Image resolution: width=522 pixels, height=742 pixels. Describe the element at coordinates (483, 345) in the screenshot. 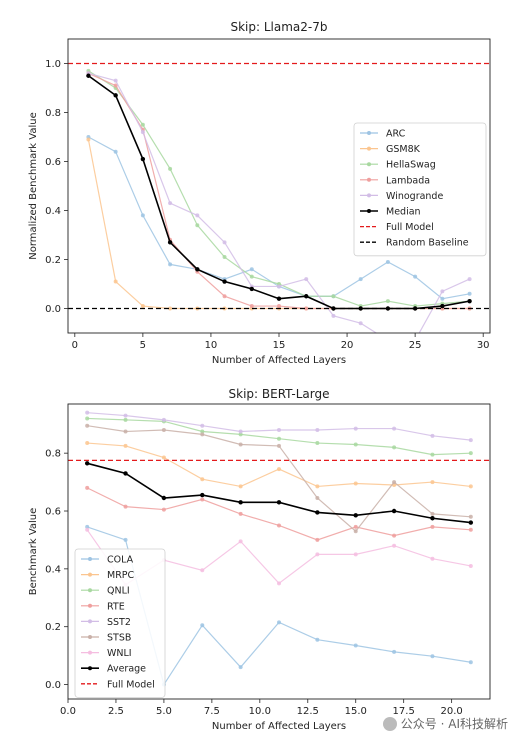

I see `x-tick-label: 30` at that location.